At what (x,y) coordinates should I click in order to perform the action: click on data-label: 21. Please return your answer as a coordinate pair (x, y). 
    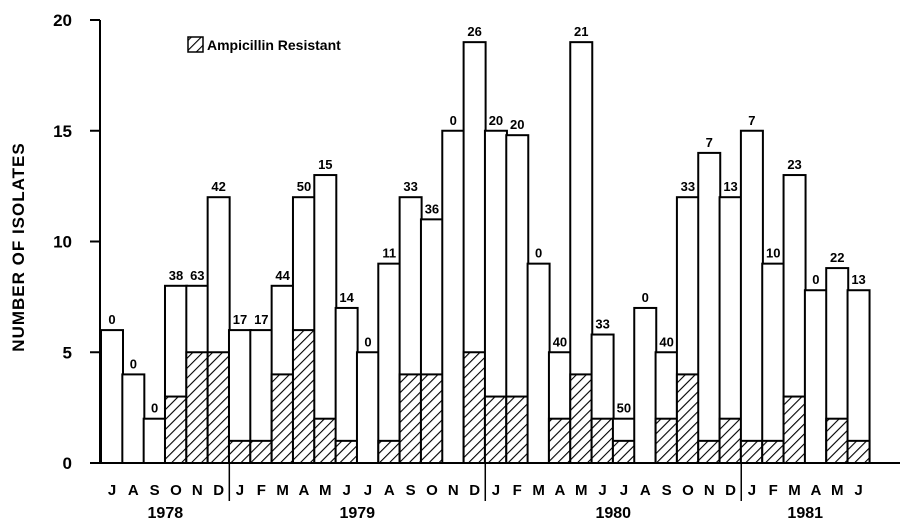
    Looking at the image, I should click on (581, 31).